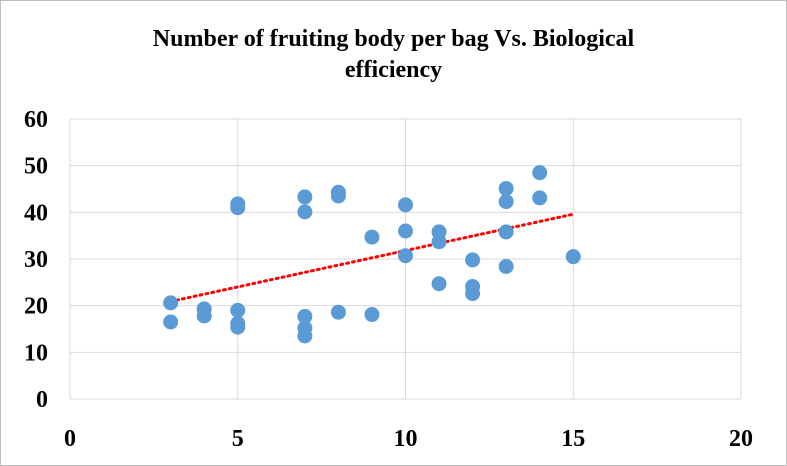  Describe the element at coordinates (42, 400) in the screenshot. I see `y-tick-label-0: 0` at that location.